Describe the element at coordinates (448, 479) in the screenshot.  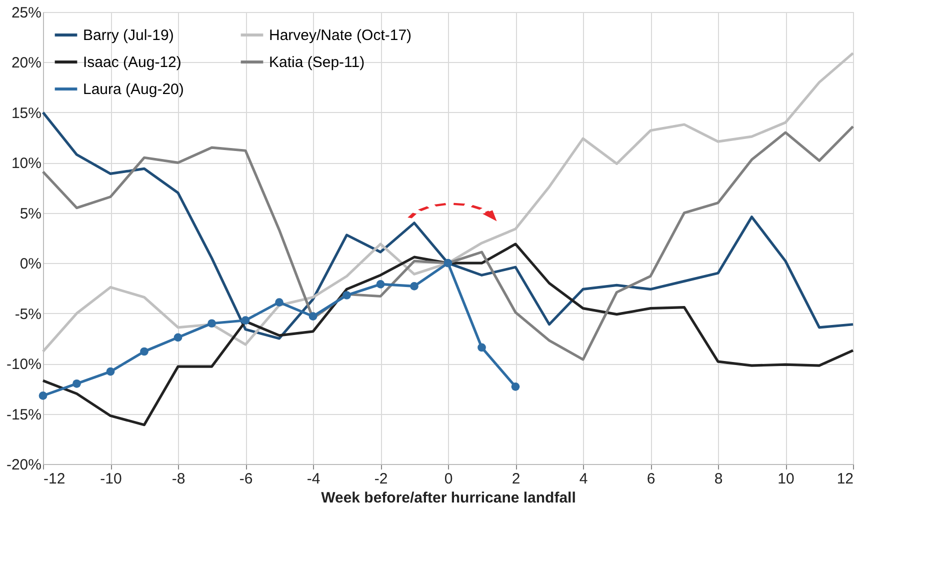
I see `x-tick-label: 0` at that location.